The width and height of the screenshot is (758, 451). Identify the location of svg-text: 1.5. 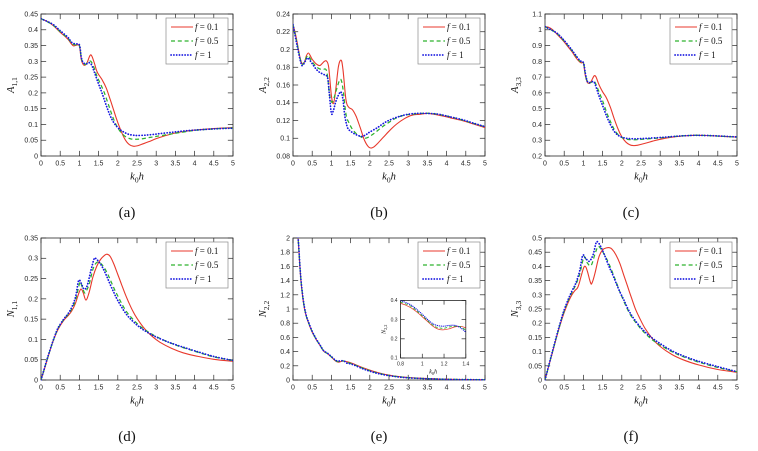
(99, 388).